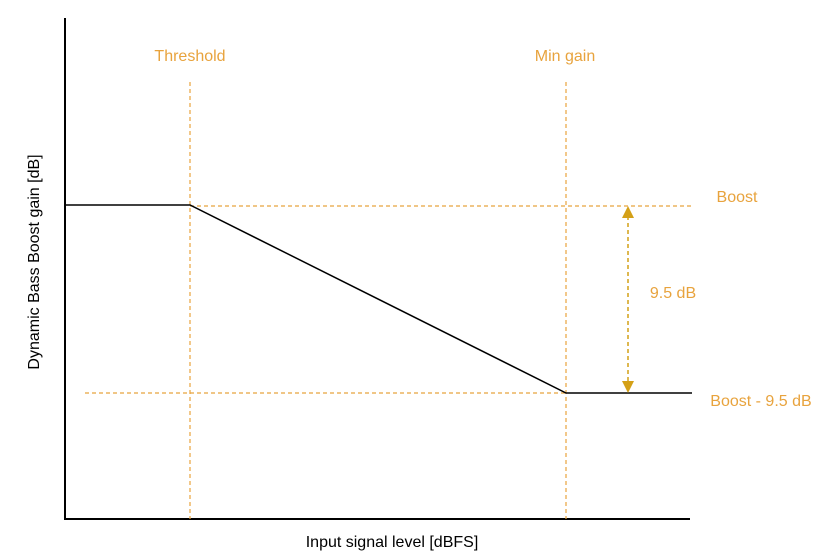 This screenshot has height=558, width=832. I want to click on y-axis-label: Dynamic Bass Boost gain [dB], so click(34, 261).